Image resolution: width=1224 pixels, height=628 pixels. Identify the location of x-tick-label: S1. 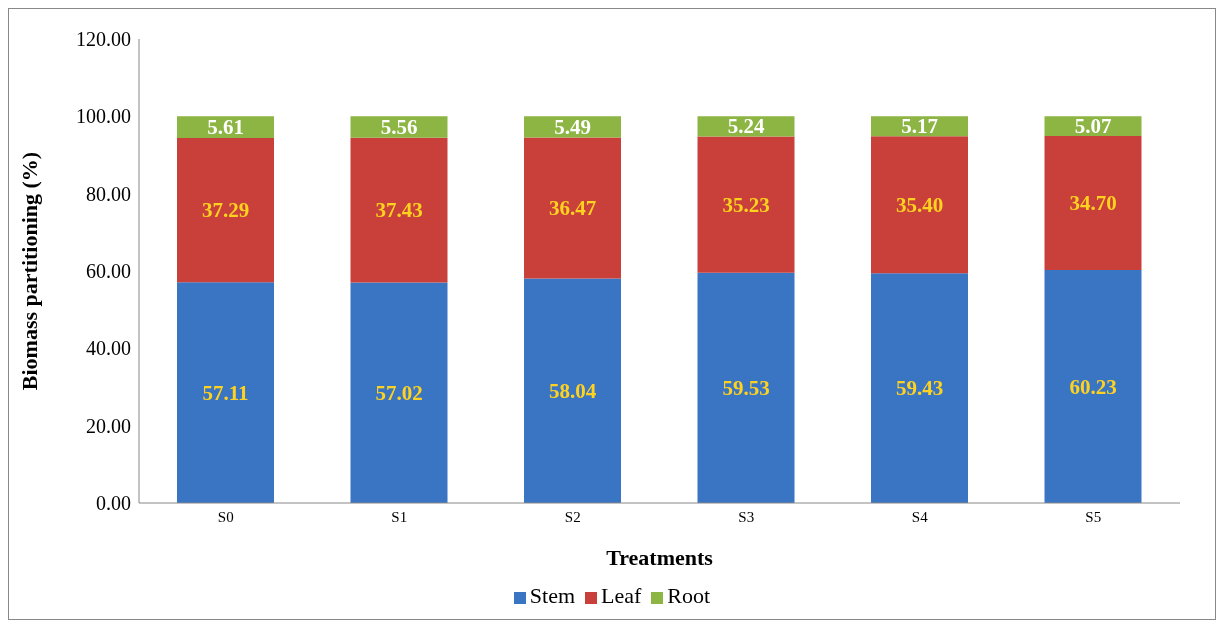
(399, 516).